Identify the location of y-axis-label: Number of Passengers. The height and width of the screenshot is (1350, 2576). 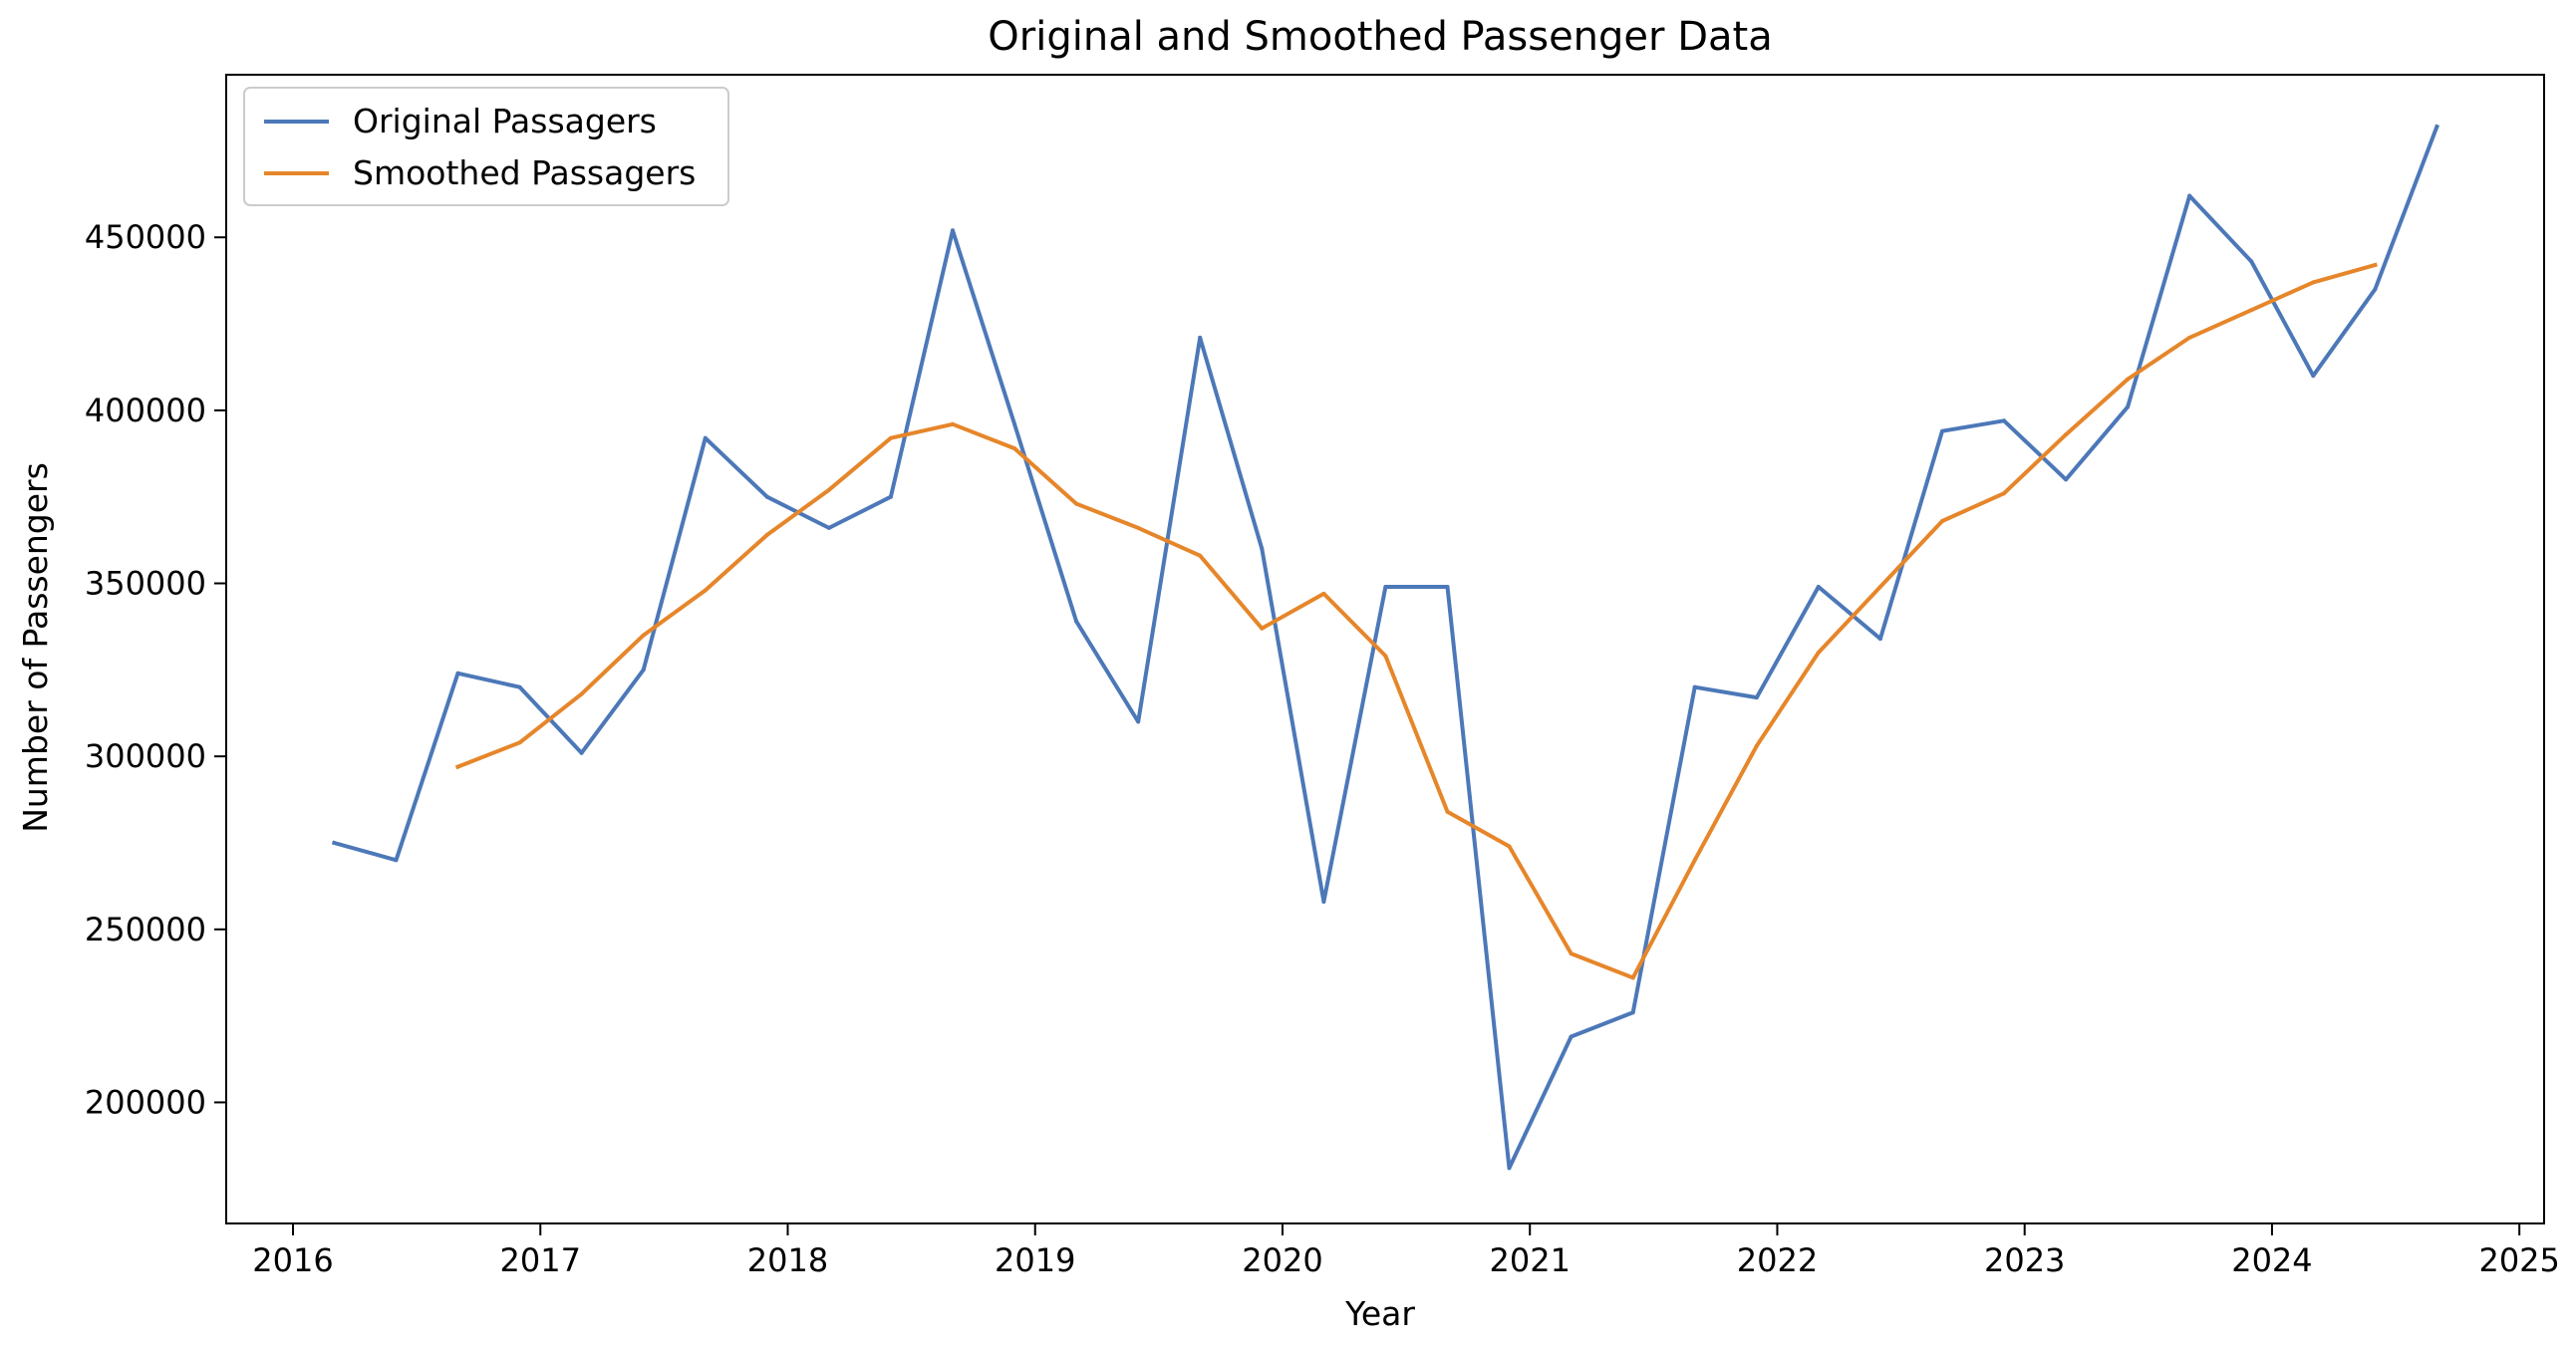
(35, 647).